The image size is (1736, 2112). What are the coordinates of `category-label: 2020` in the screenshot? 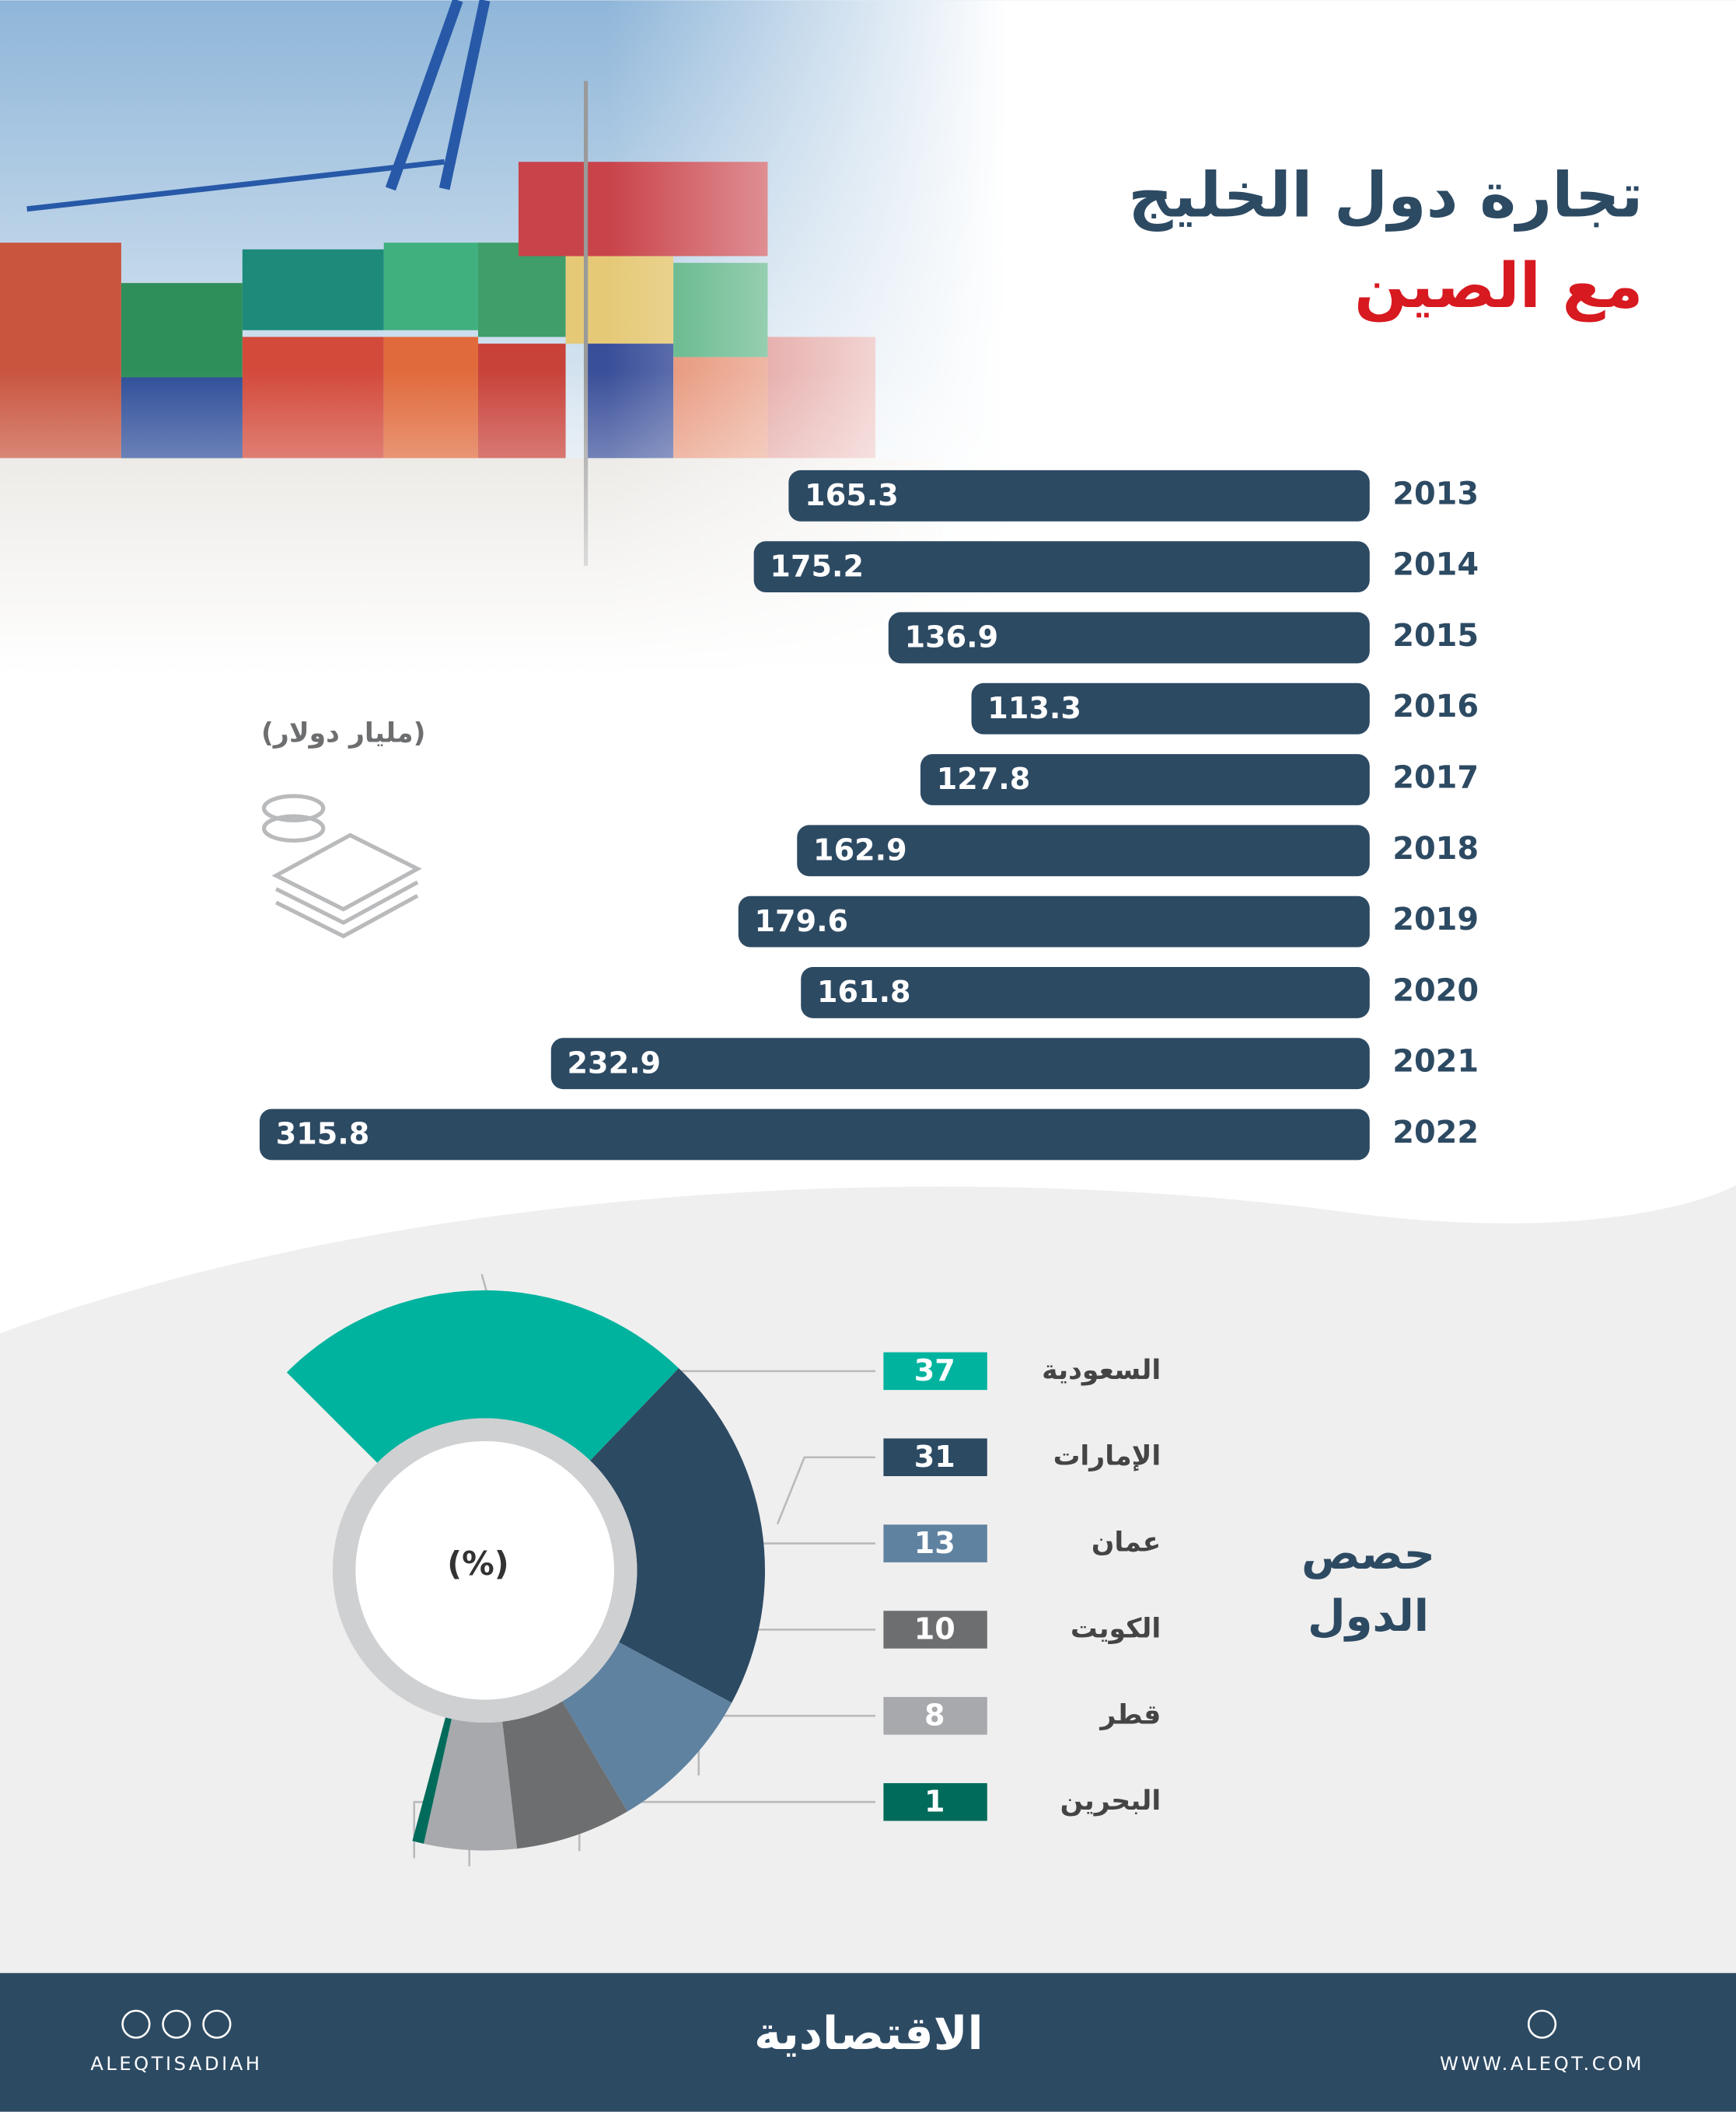 It's located at (1435, 990).